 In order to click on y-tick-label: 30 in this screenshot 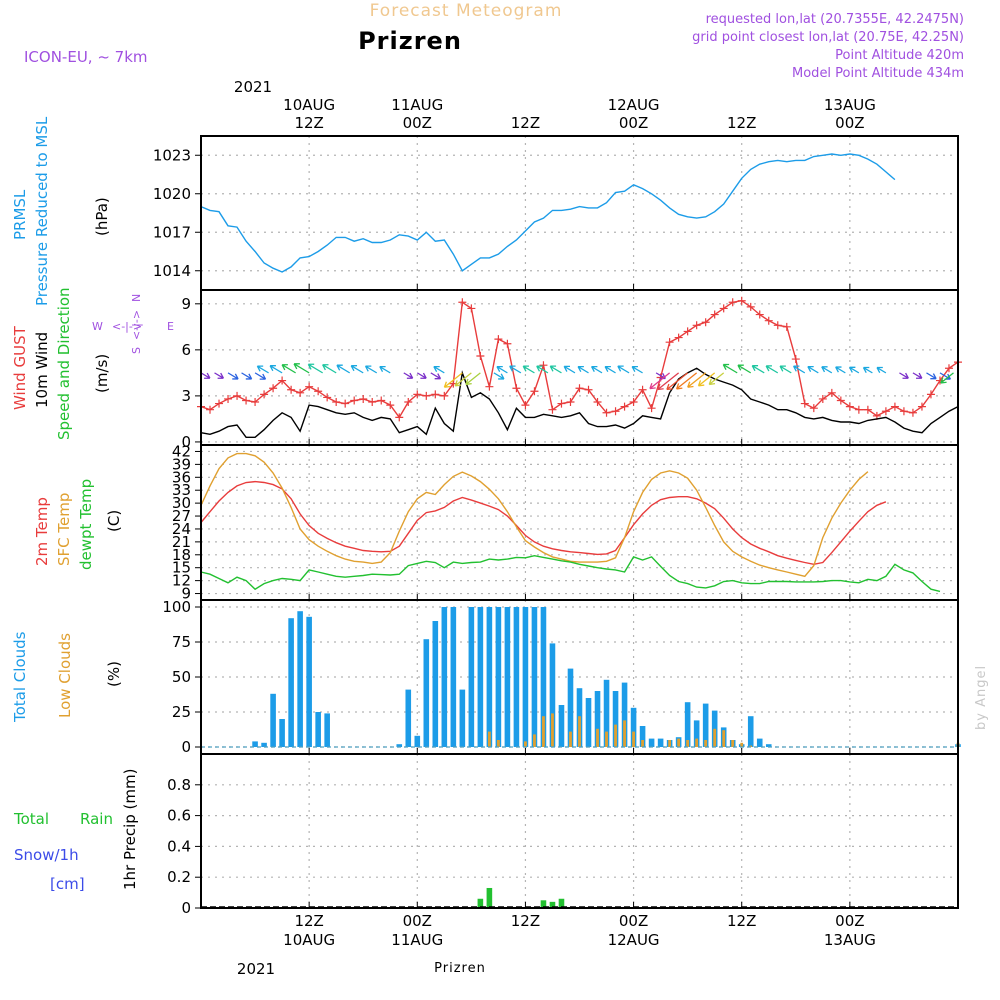, I will do `click(181, 503)`.